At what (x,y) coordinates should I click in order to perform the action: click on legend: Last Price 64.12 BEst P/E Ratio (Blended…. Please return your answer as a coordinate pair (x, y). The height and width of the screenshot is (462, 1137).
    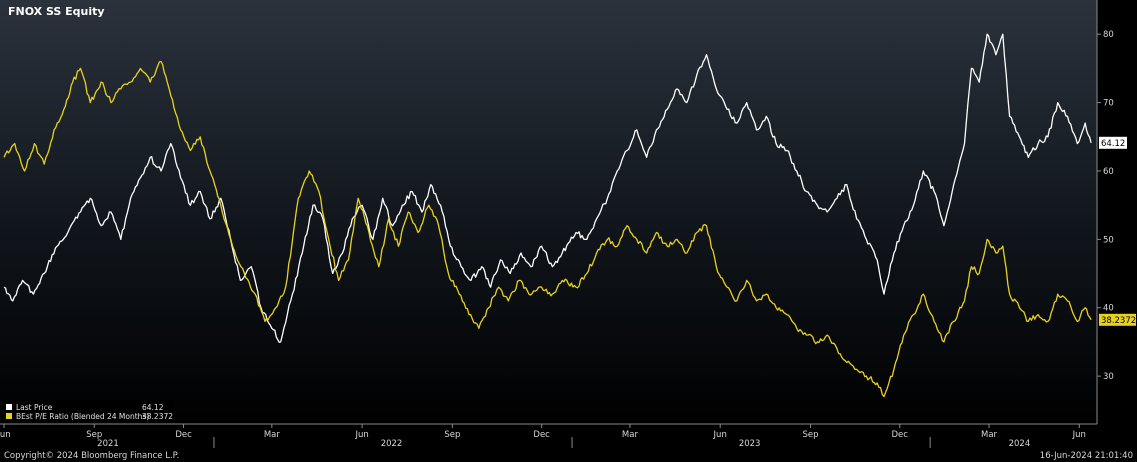
    Looking at the image, I should click on (89, 411).